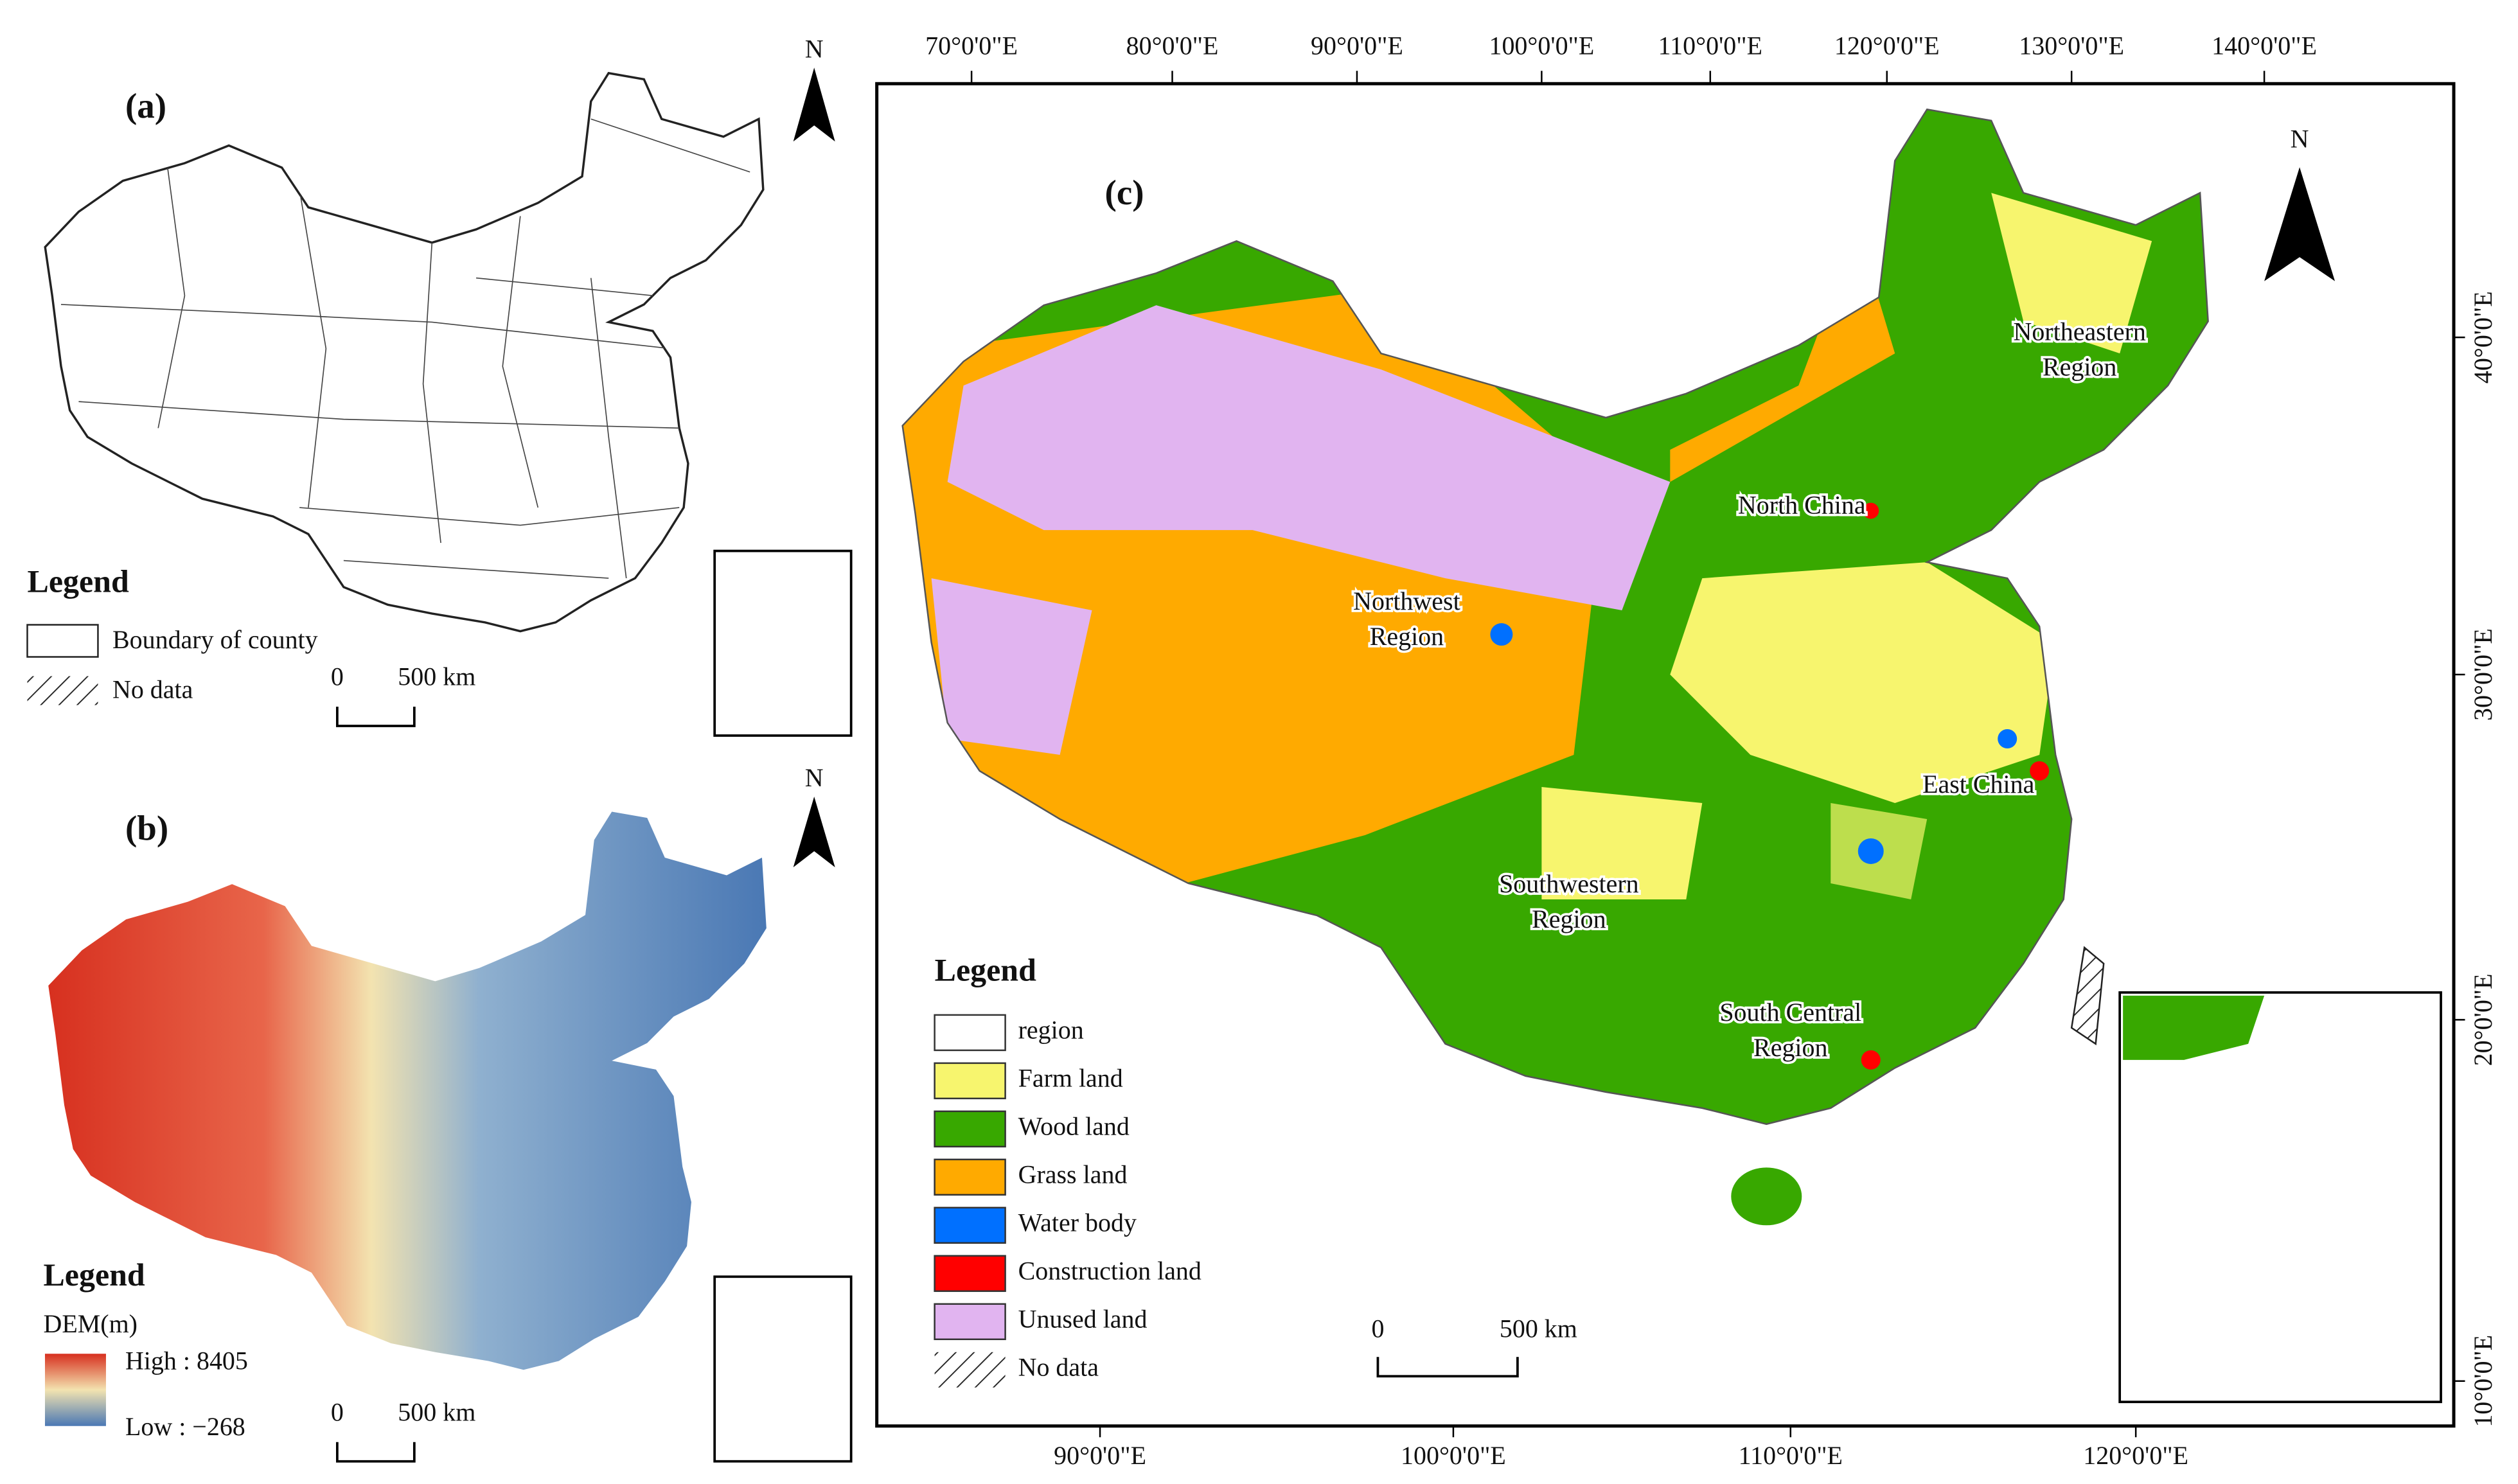 The height and width of the screenshot is (1484, 2518). What do you see at coordinates (186, 1360) in the screenshot?
I see `legend-high: High : 8405` at bounding box center [186, 1360].